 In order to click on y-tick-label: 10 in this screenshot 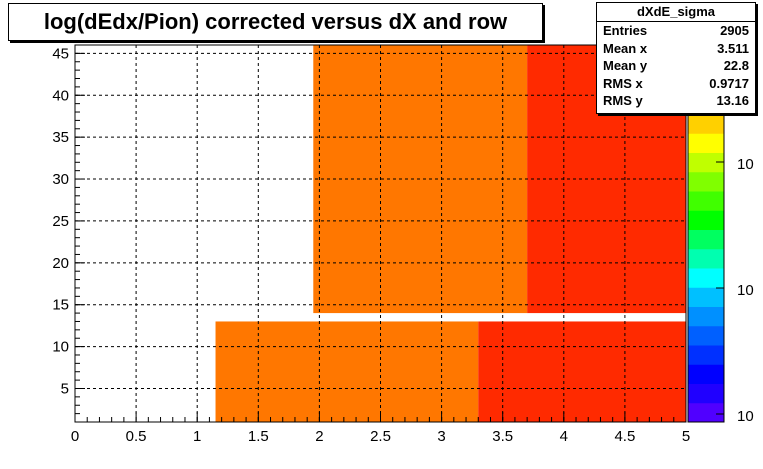, I will do `click(60, 347)`.